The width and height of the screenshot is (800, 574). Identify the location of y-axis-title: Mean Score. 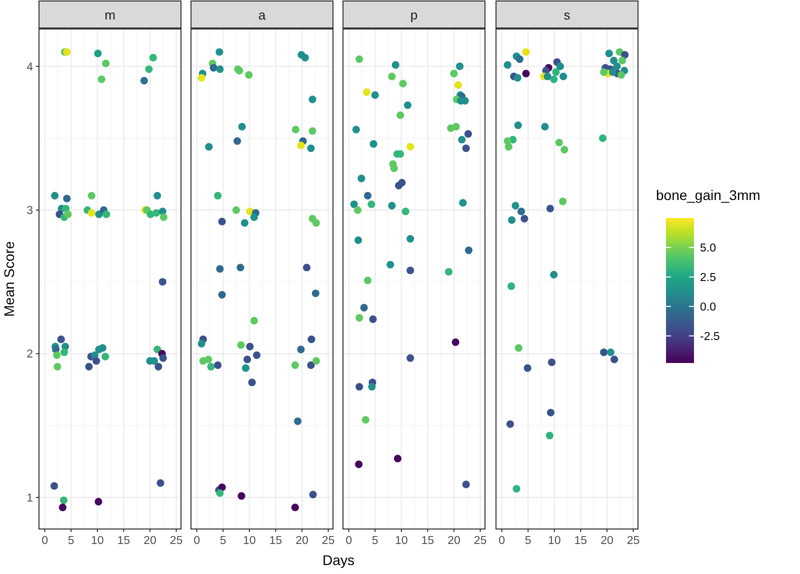
(9, 279).